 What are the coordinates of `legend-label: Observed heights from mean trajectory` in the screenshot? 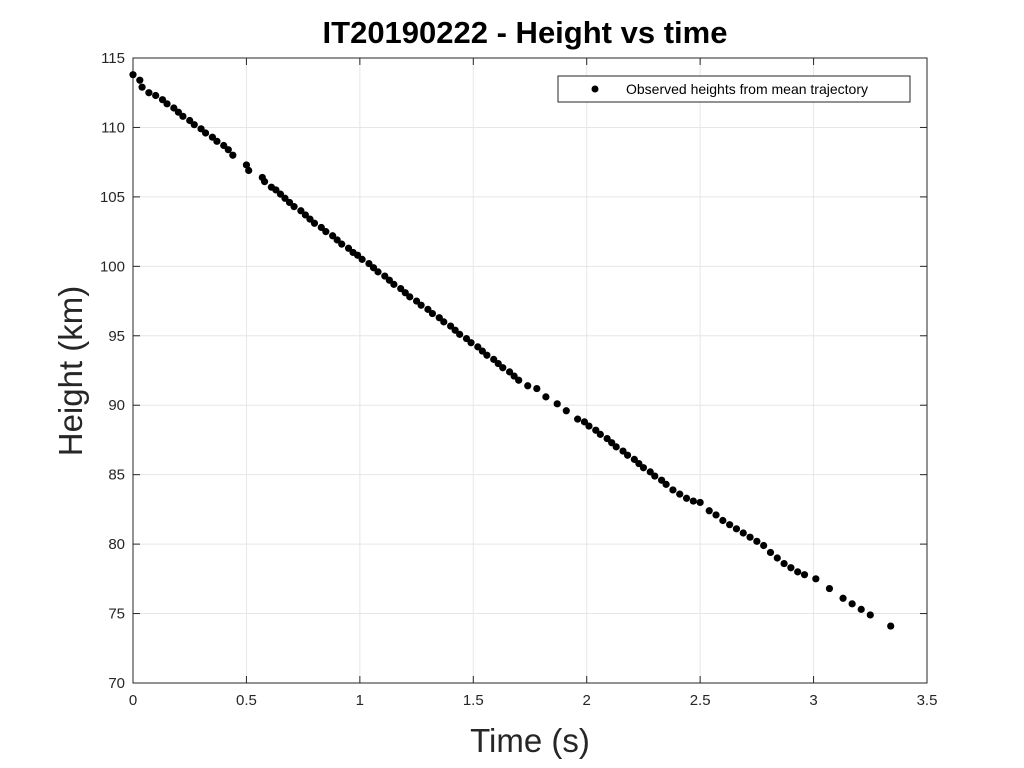 It's located at (747, 89).